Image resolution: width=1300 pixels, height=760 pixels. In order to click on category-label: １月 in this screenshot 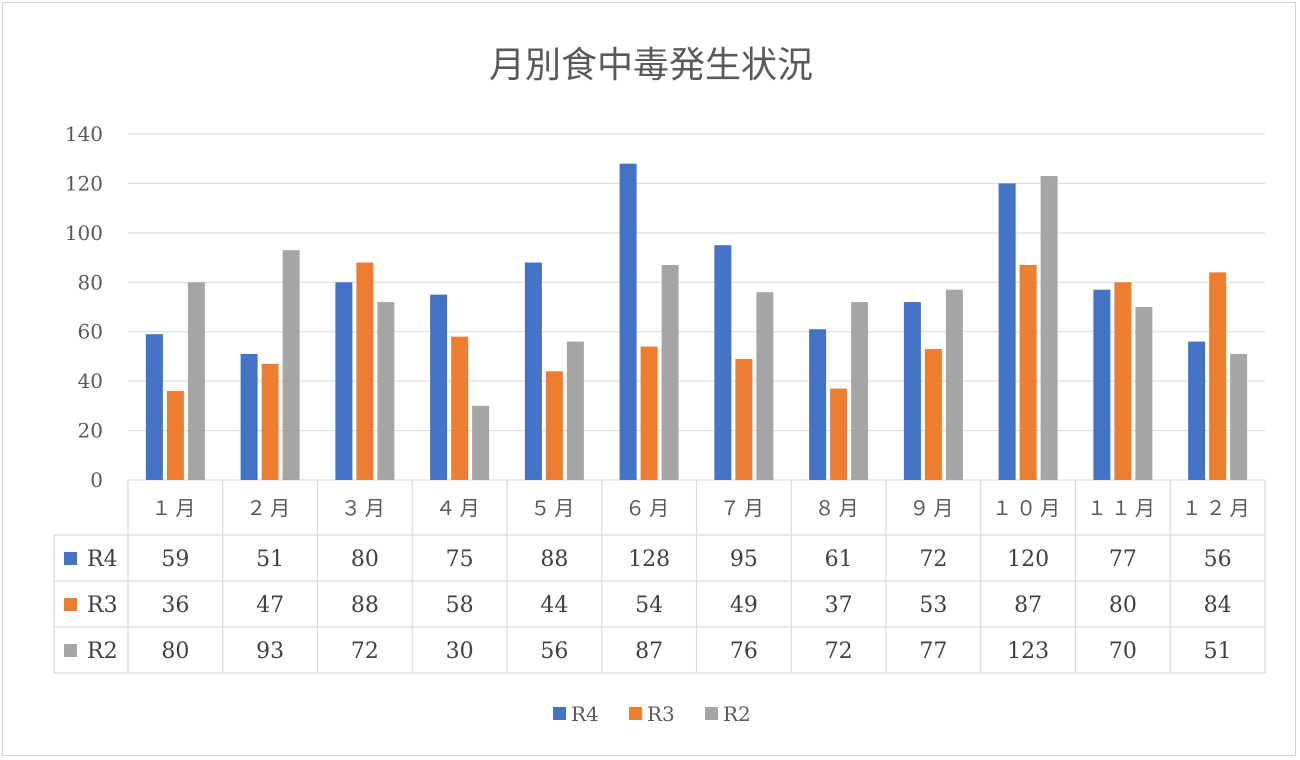, I will do `click(175, 508)`.